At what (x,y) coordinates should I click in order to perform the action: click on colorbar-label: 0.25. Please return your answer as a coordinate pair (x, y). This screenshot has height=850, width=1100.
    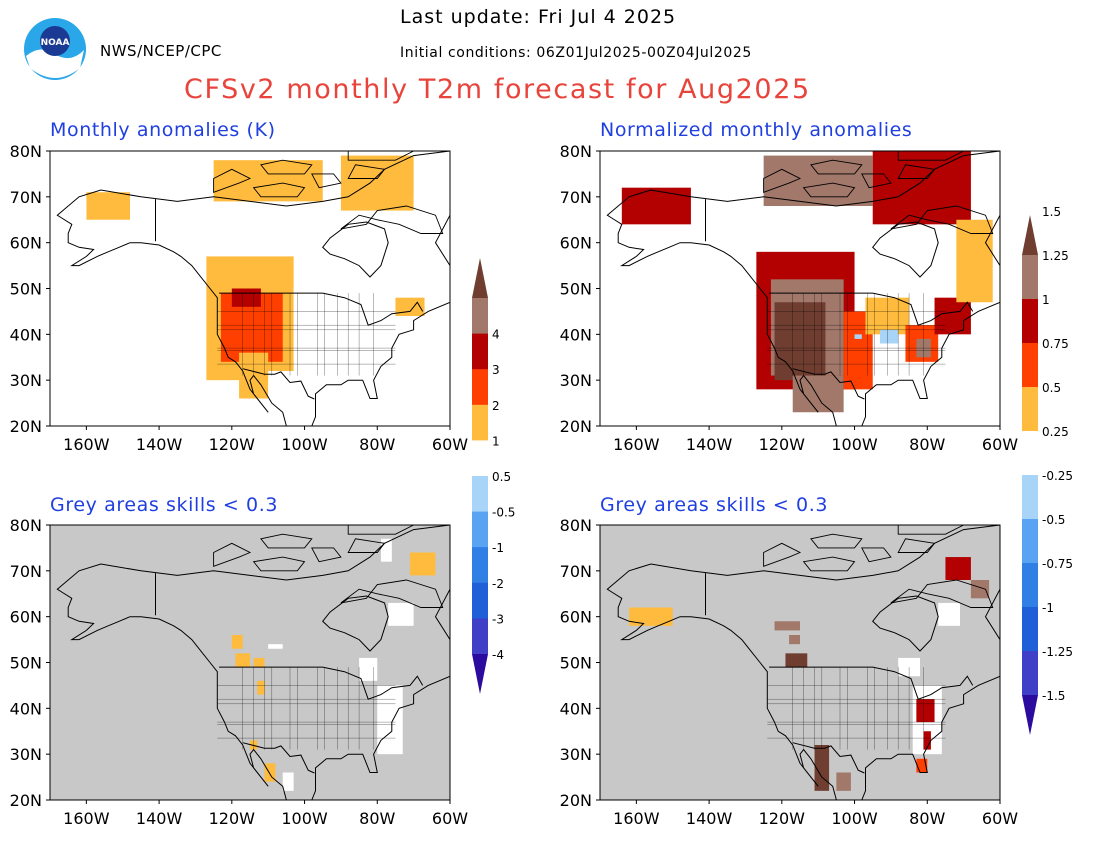
    Looking at the image, I should click on (1055, 432).